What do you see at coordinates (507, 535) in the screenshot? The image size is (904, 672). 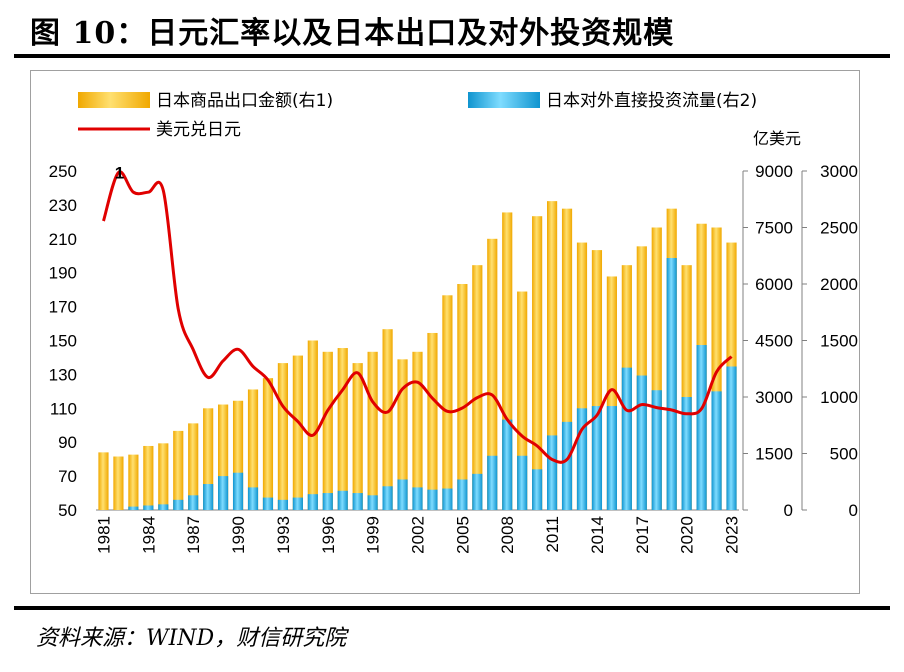 I see `x-tick-label: 2008` at bounding box center [507, 535].